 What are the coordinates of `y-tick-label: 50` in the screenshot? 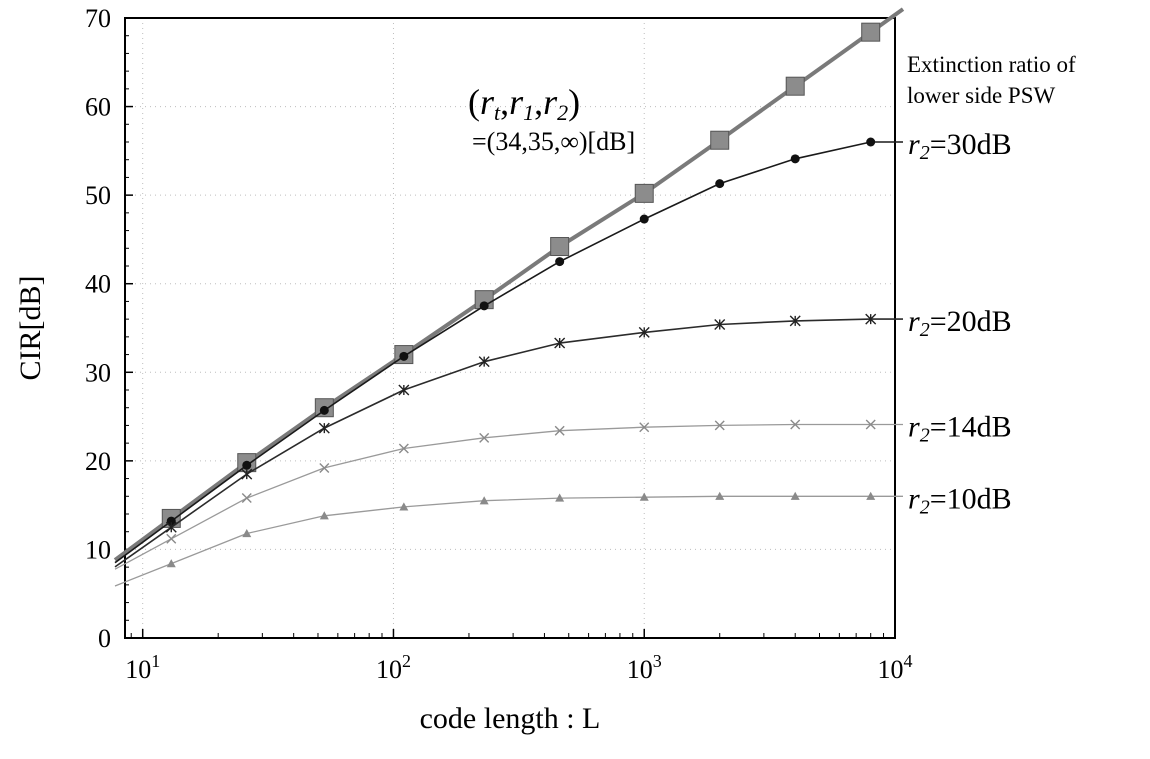 It's located at (98, 195).